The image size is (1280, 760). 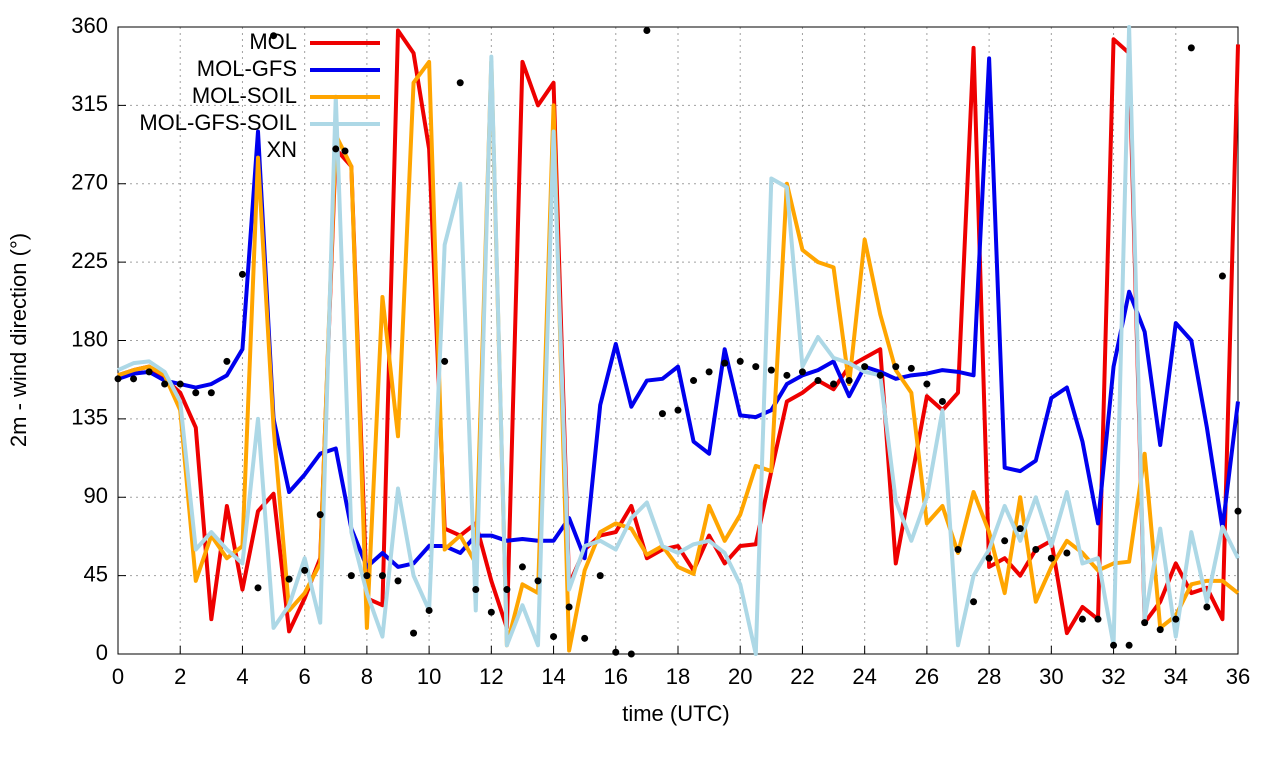 What do you see at coordinates (18, 340) in the screenshot?
I see `y-axis-label: 2m - wind direction (°)` at bounding box center [18, 340].